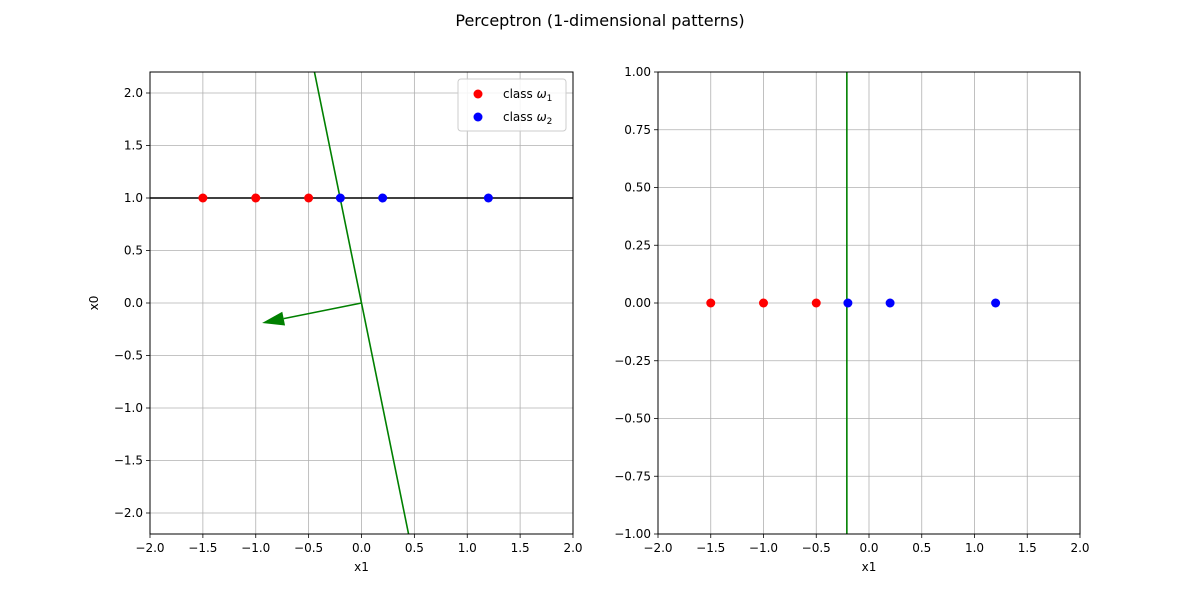 The width and height of the screenshot is (1200, 600). Describe the element at coordinates (133, 303) in the screenshot. I see `y-tick-label: 0.0` at that location.